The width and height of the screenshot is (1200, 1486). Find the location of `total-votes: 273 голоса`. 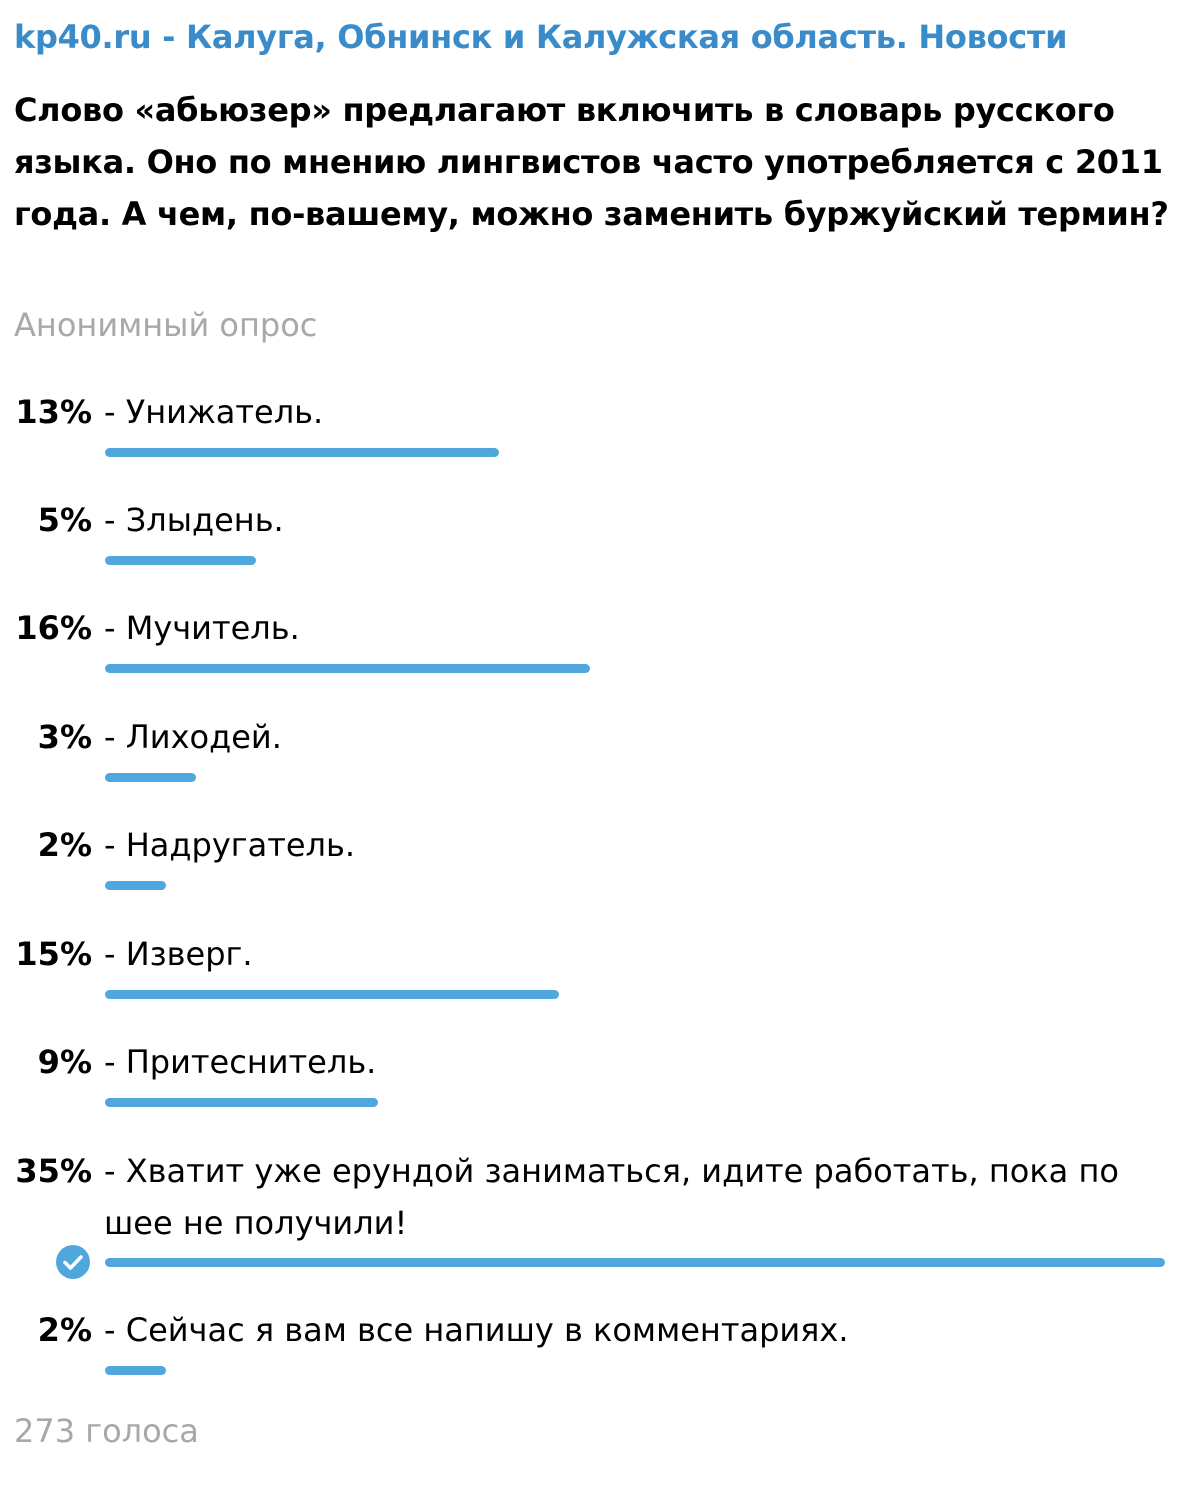

total-votes: 273 голоса is located at coordinates (106, 1431).